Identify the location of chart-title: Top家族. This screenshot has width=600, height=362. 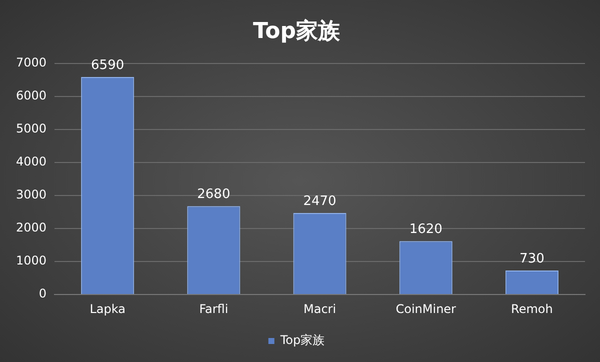
(297, 31).